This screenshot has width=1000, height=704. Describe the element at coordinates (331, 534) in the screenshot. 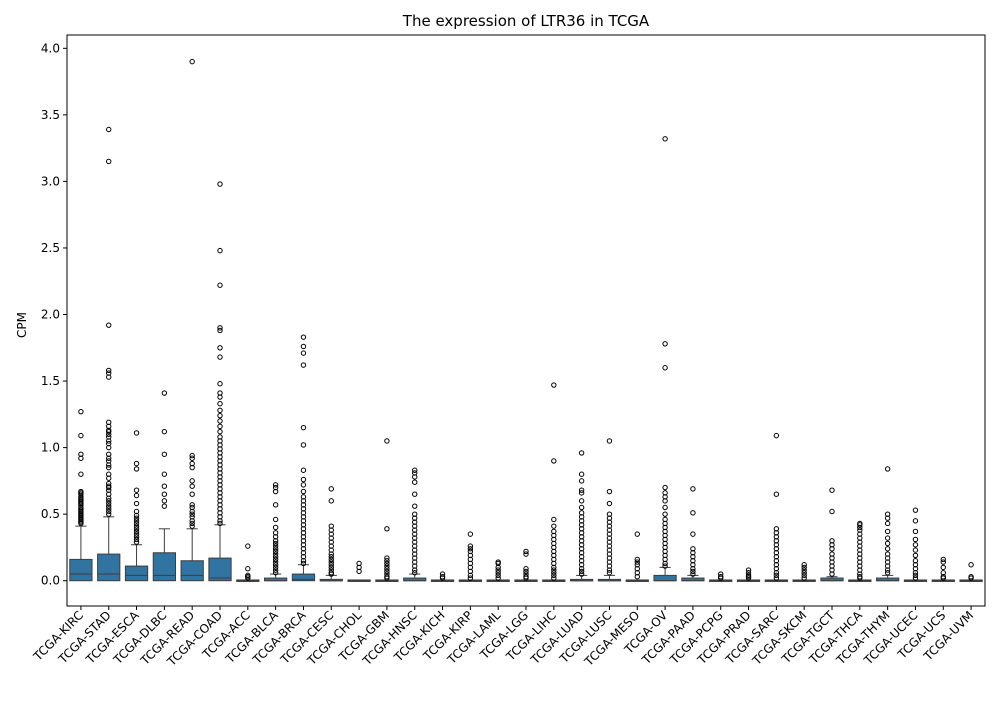

I see `box-tcga-cesc` at that location.